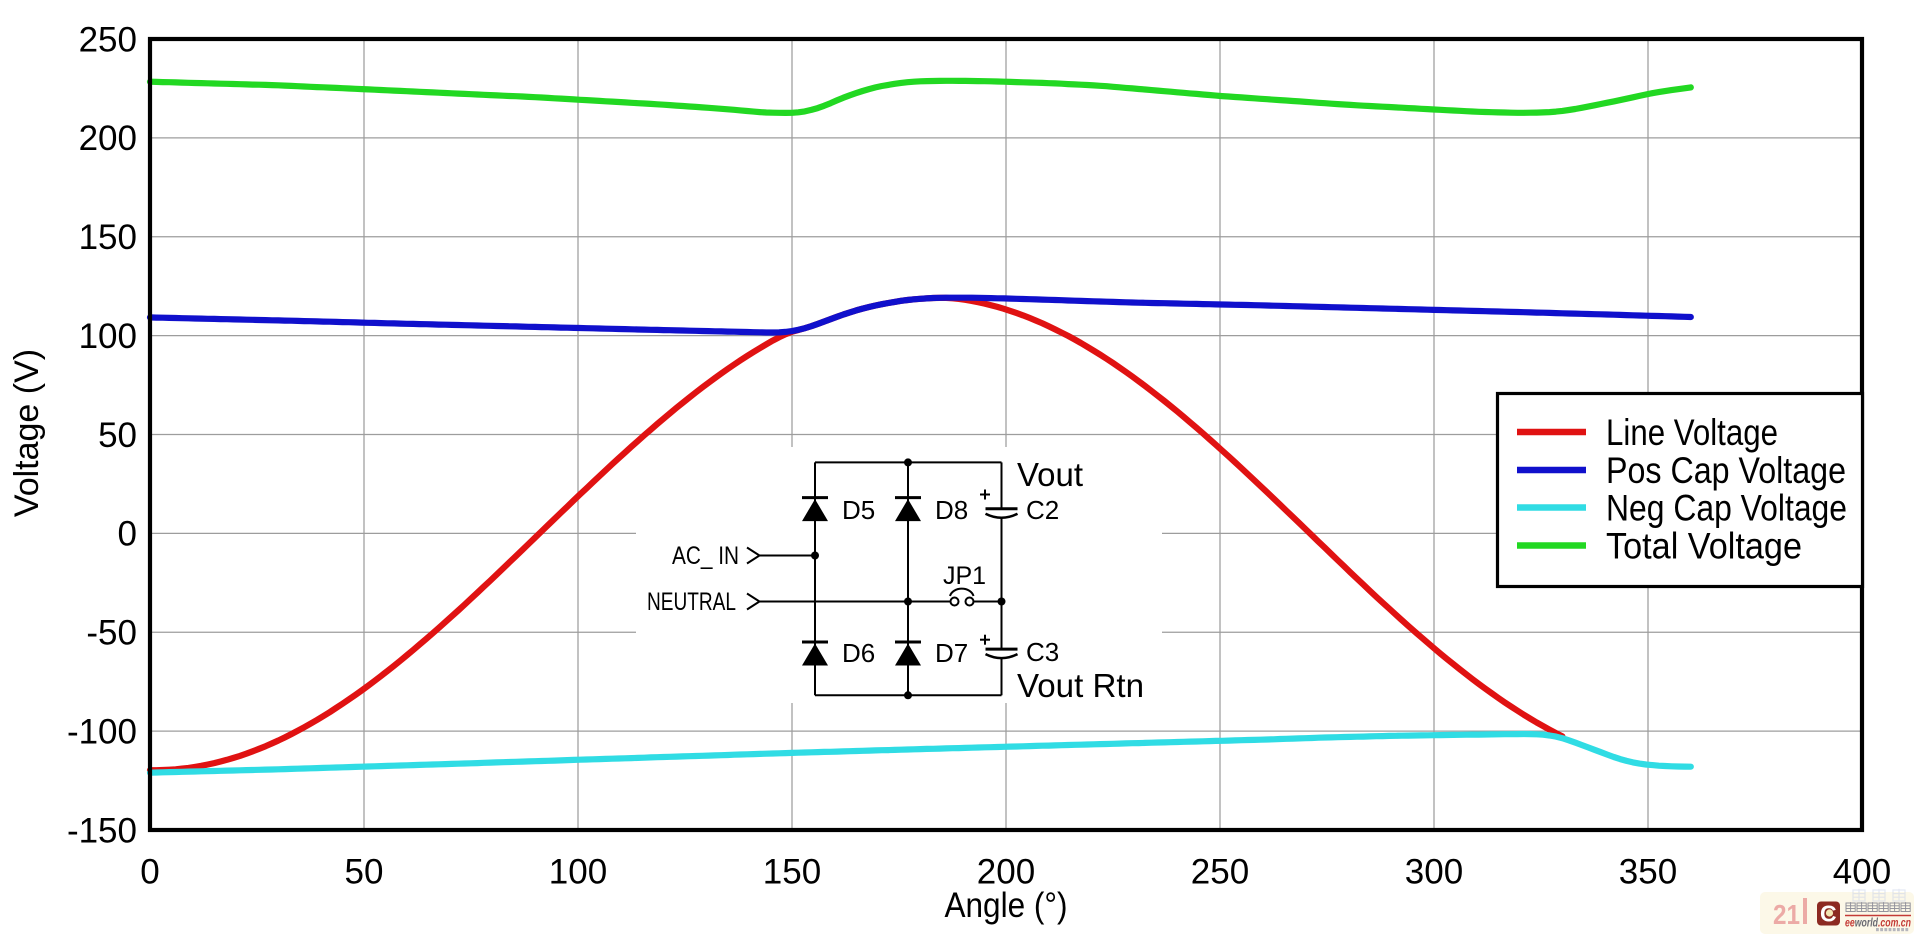 The height and width of the screenshot is (937, 1915). What do you see at coordinates (705, 556) in the screenshot?
I see `svg-text: AC_ IN` at bounding box center [705, 556].